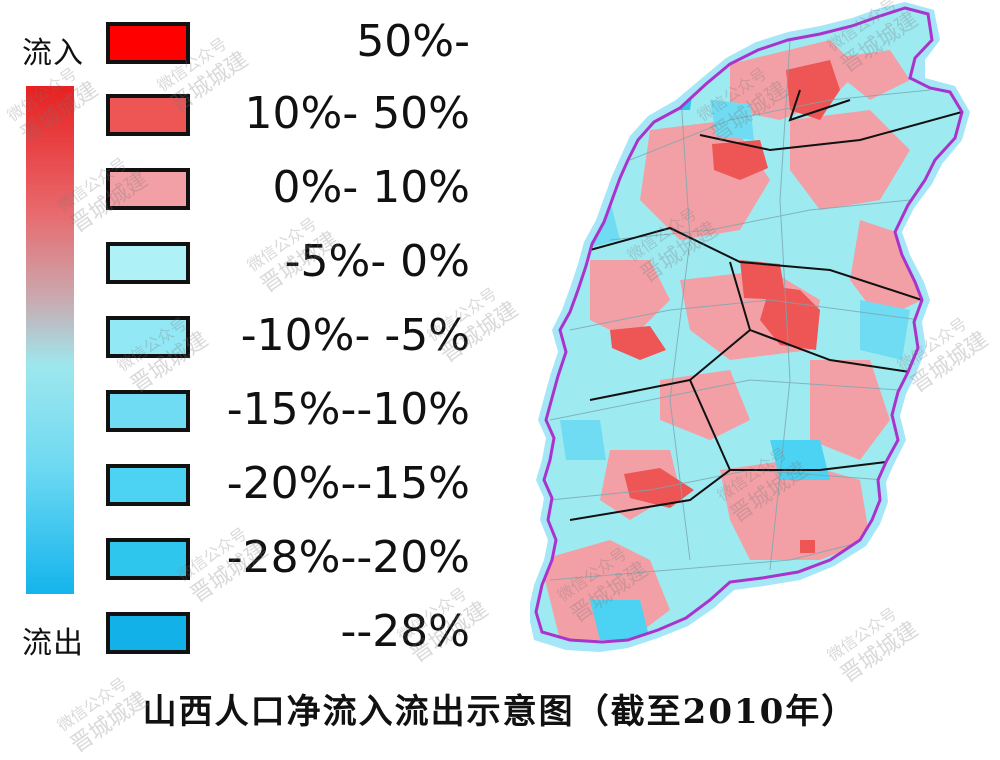  Describe the element at coordinates (355, 335) in the screenshot. I see `legend-range-label: -10%- -5%` at that location.